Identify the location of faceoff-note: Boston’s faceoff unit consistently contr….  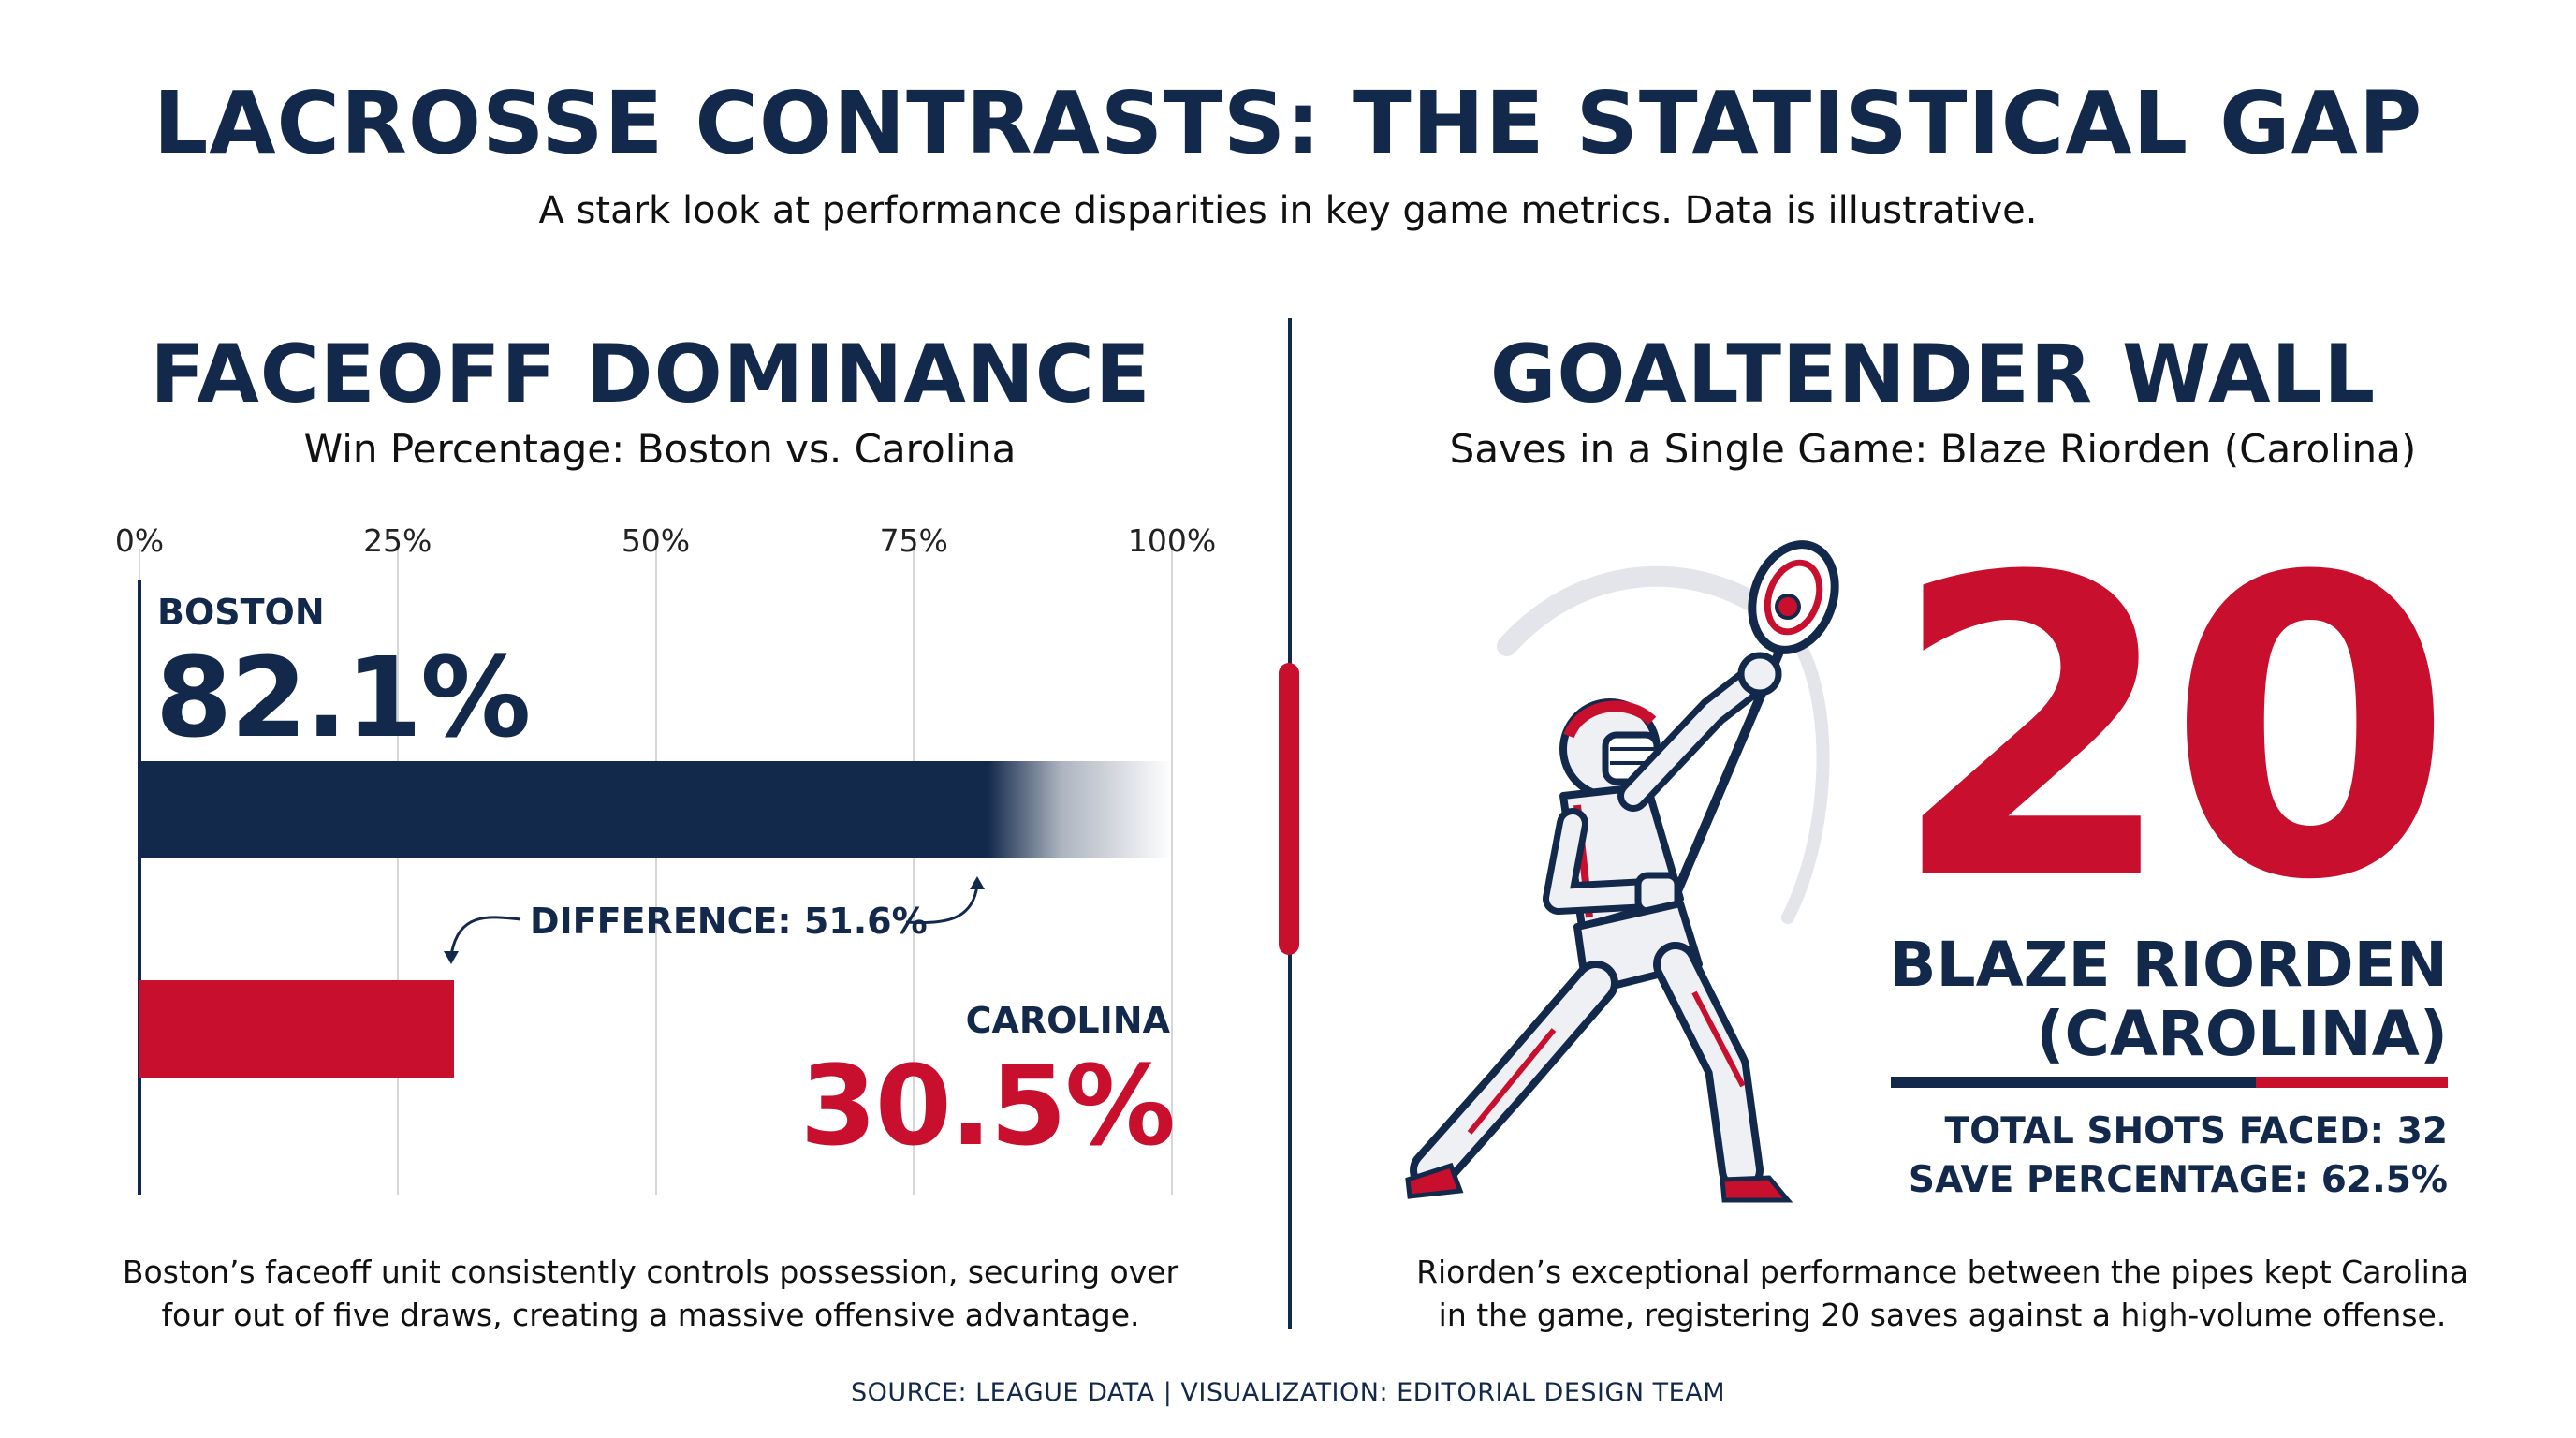
(650, 1294).